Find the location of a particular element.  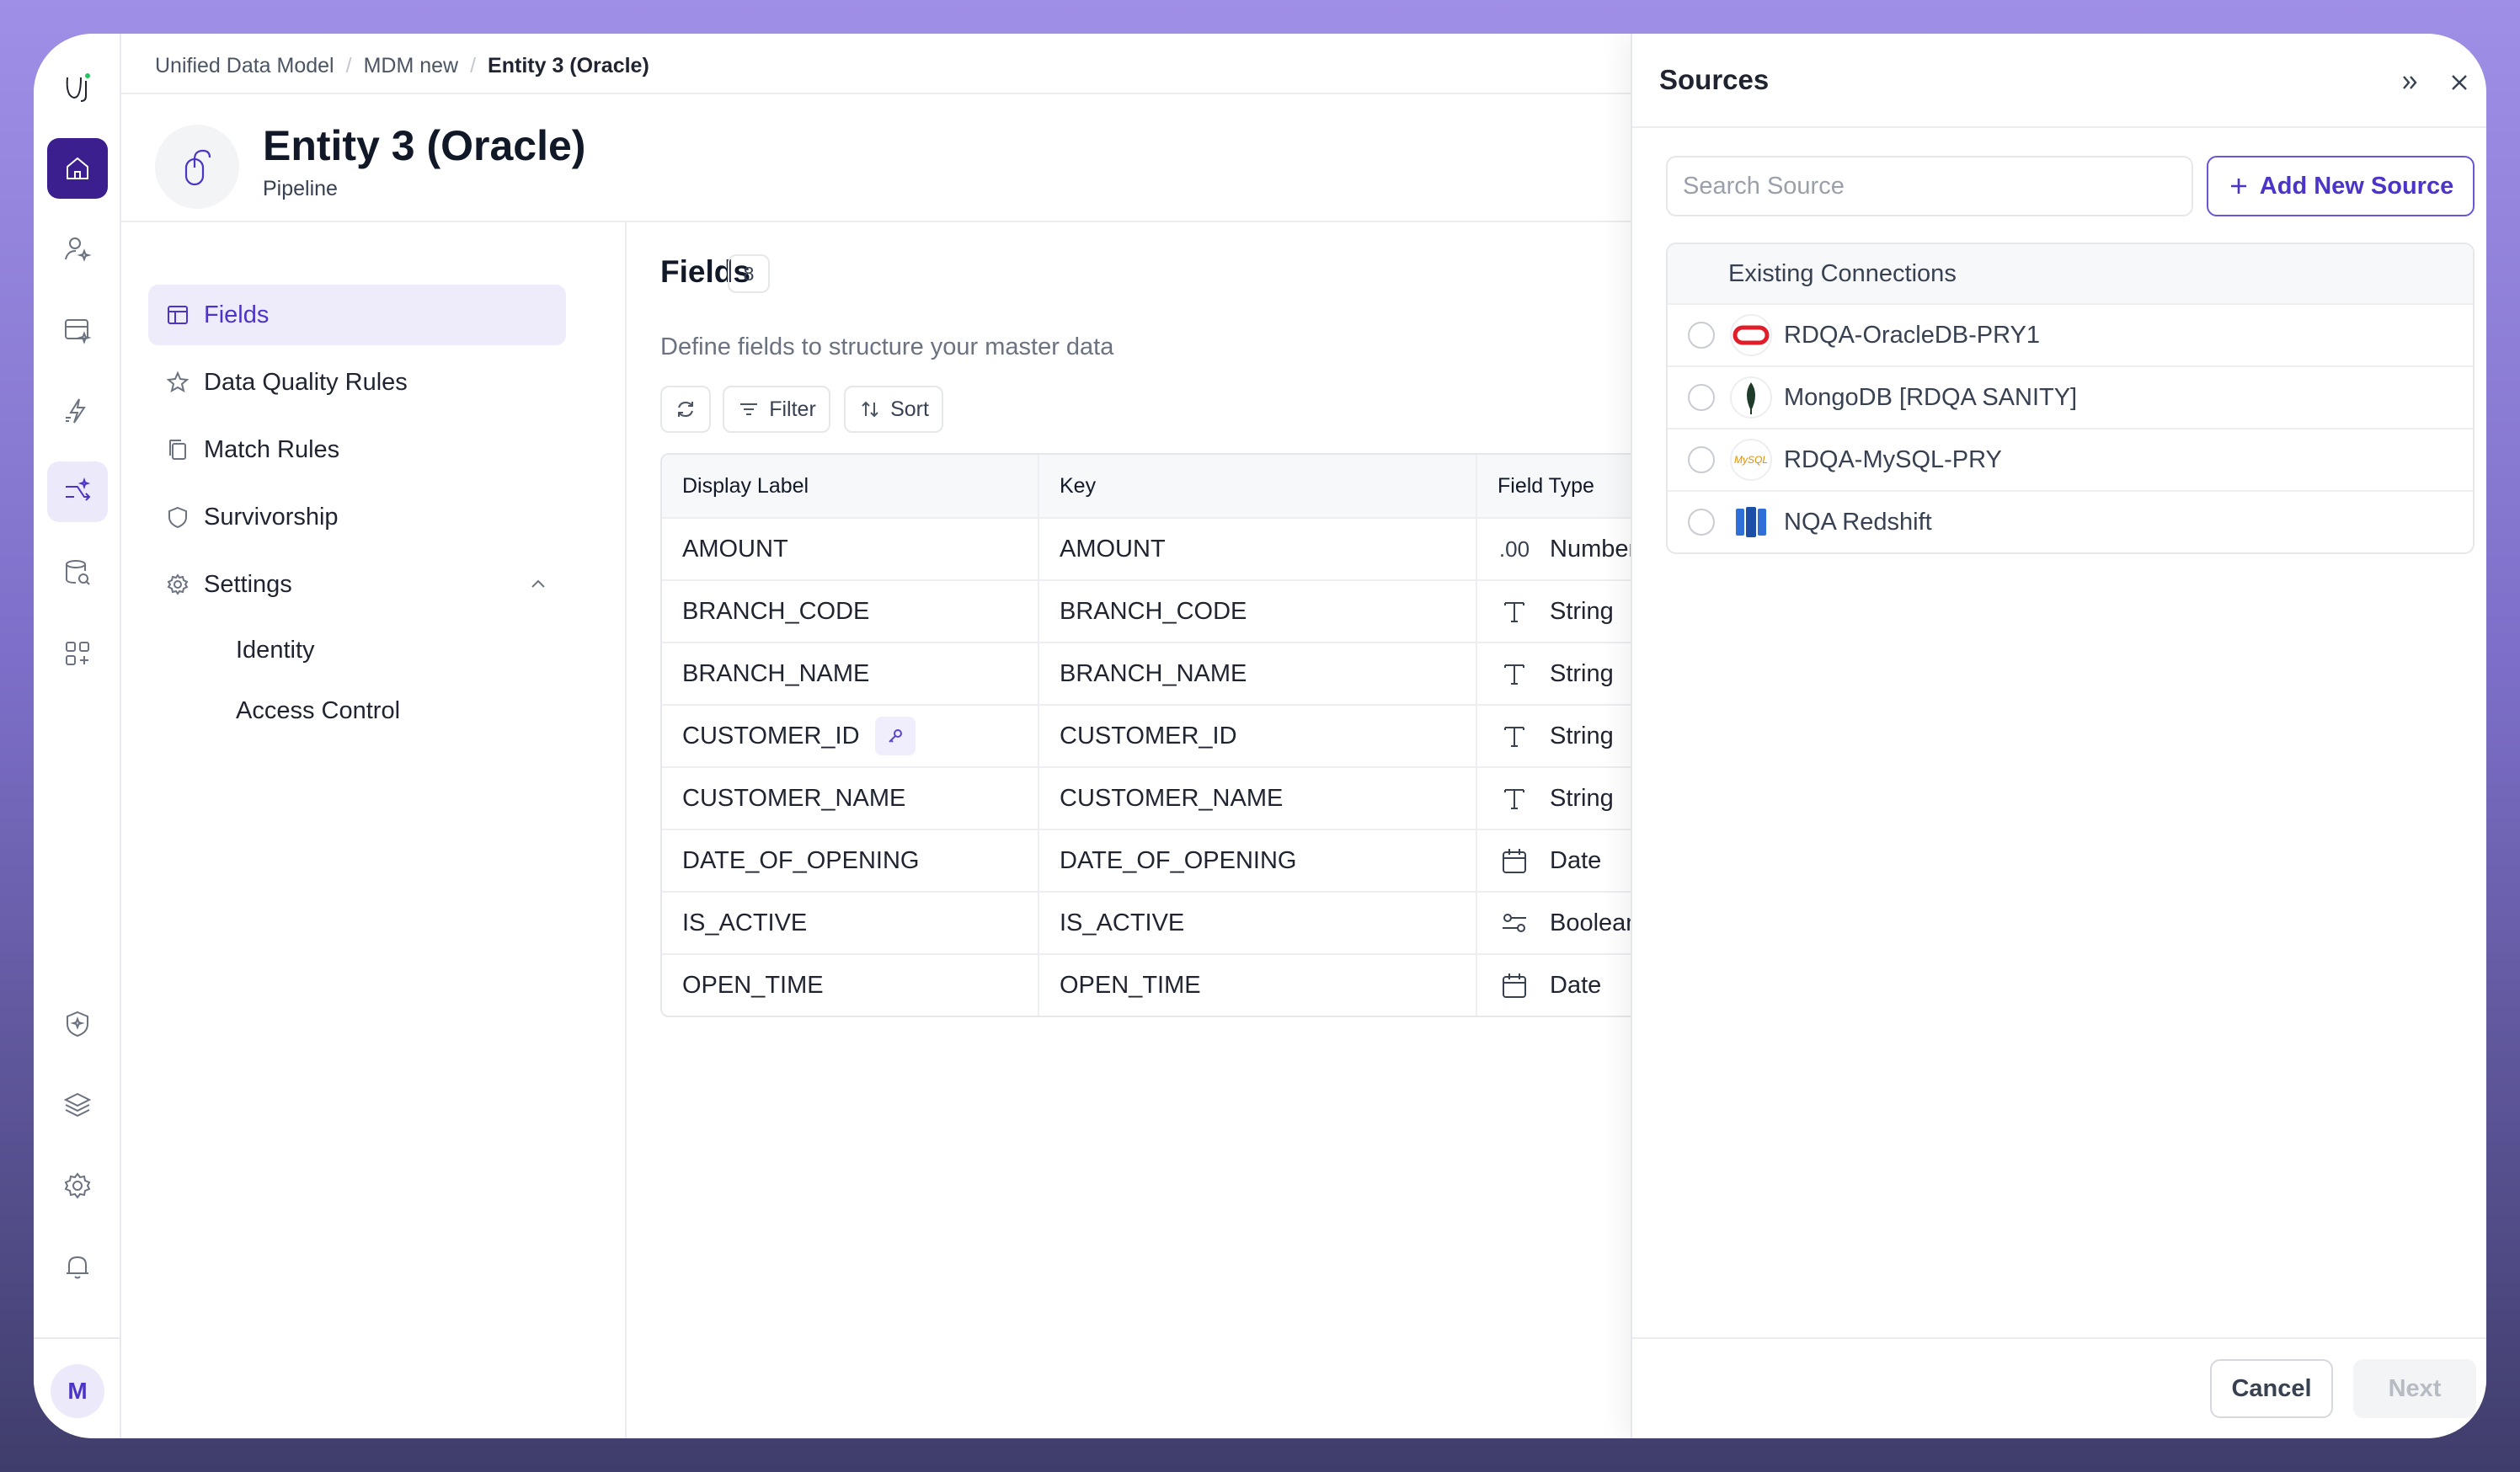

nav-item-settings: Settings is located at coordinates (357, 584).